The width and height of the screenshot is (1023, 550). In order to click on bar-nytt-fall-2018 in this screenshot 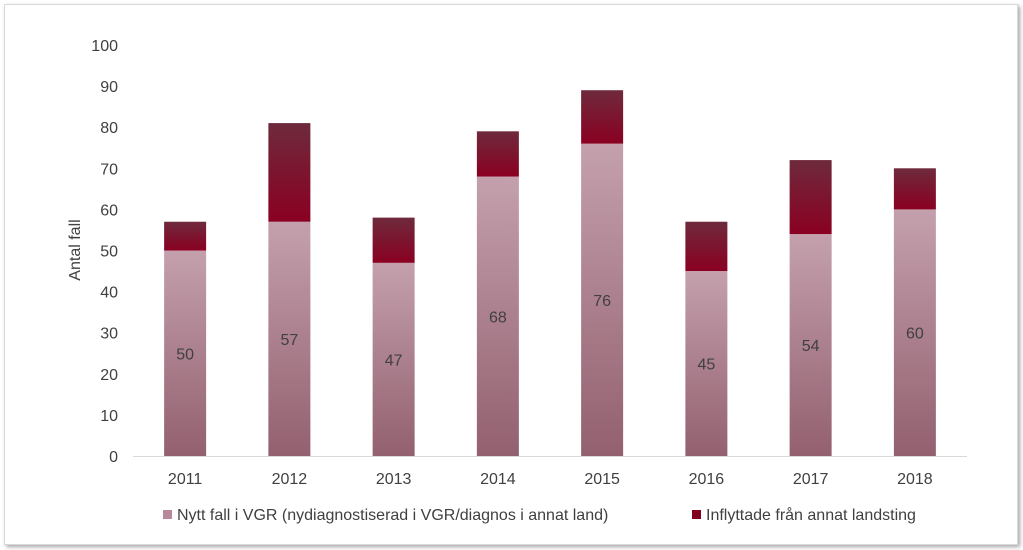, I will do `click(914, 332)`.